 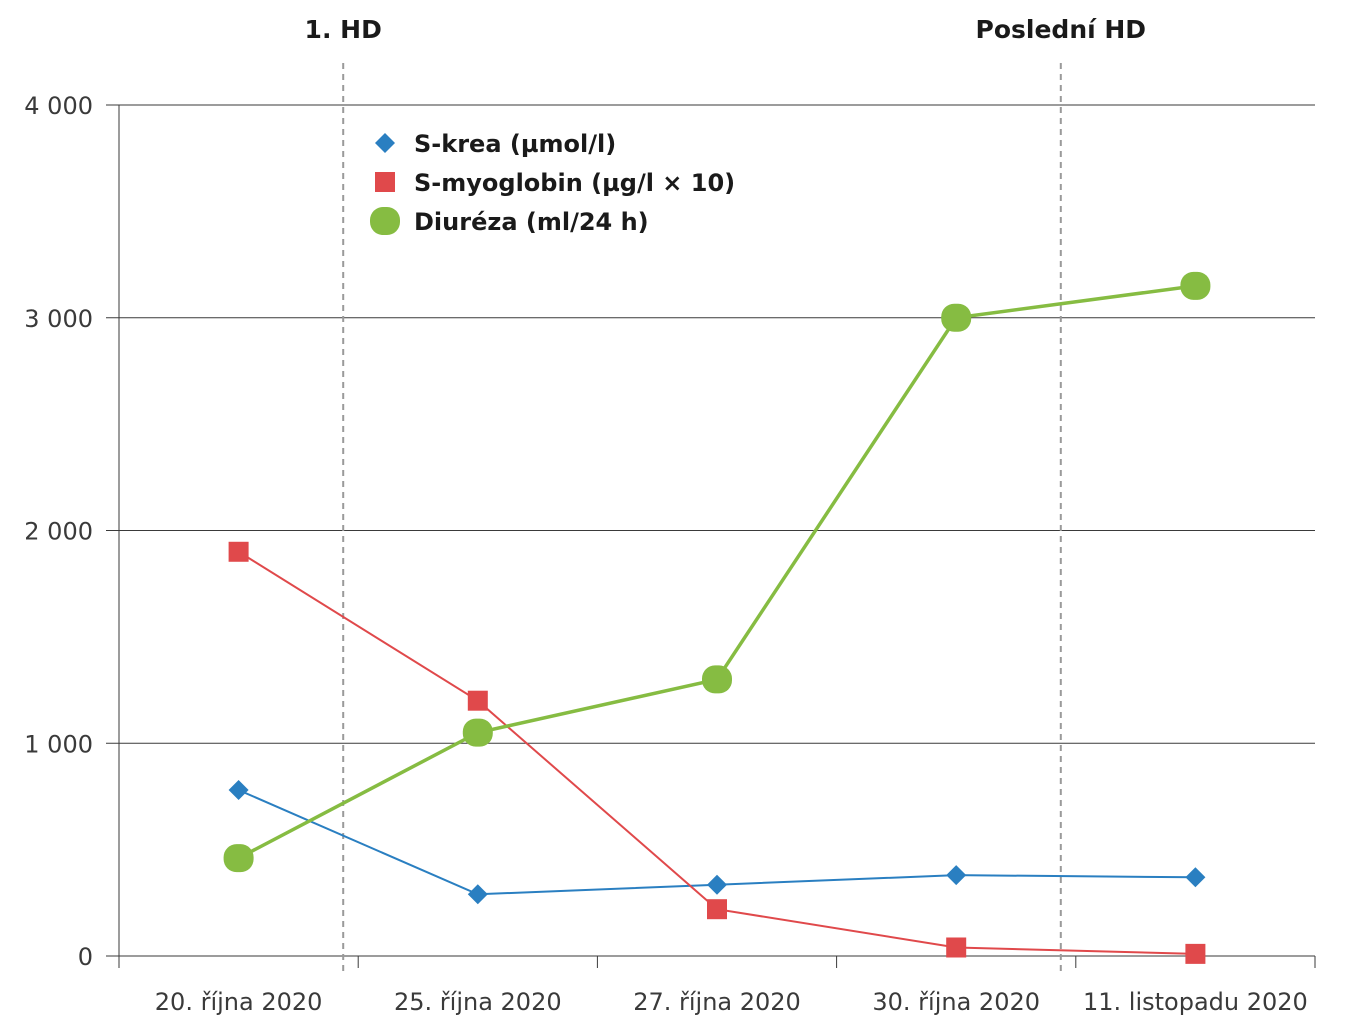 What do you see at coordinates (1061, 29) in the screenshot?
I see `marker-label: Poslední HD` at bounding box center [1061, 29].